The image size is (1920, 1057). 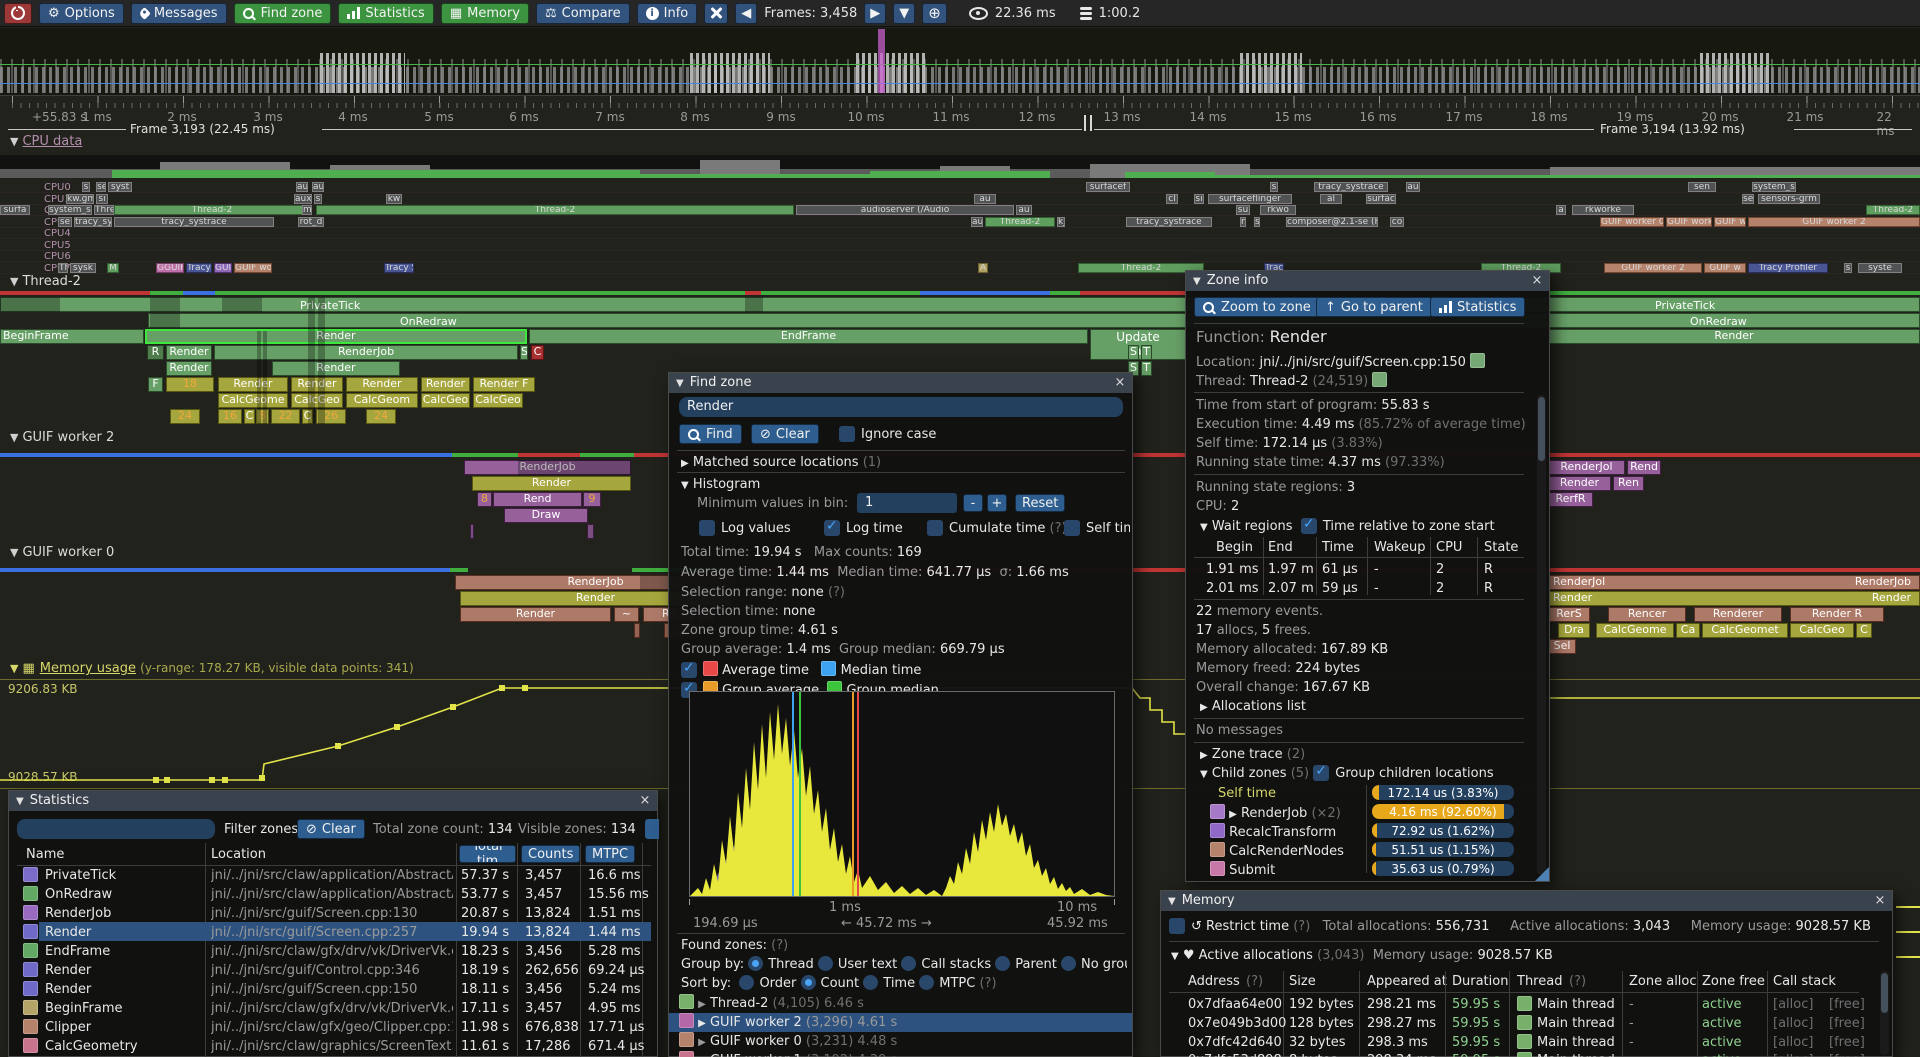 I want to click on zone: Renderer, so click(x=1738, y=614).